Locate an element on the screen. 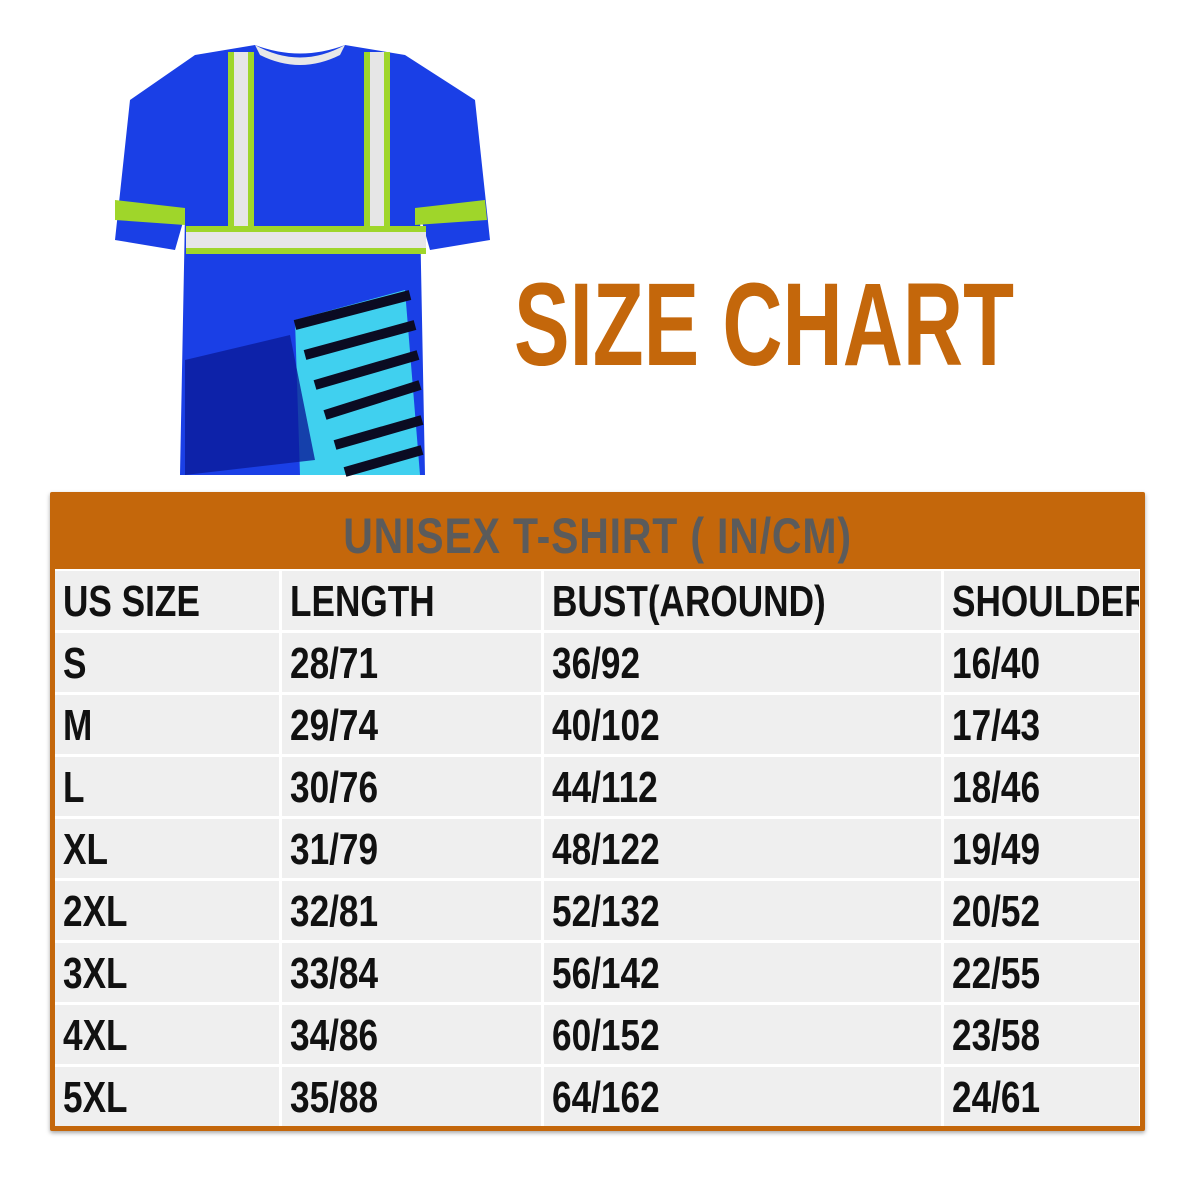 The image size is (1200, 1200). measurement: 32/81 is located at coordinates (334, 911).